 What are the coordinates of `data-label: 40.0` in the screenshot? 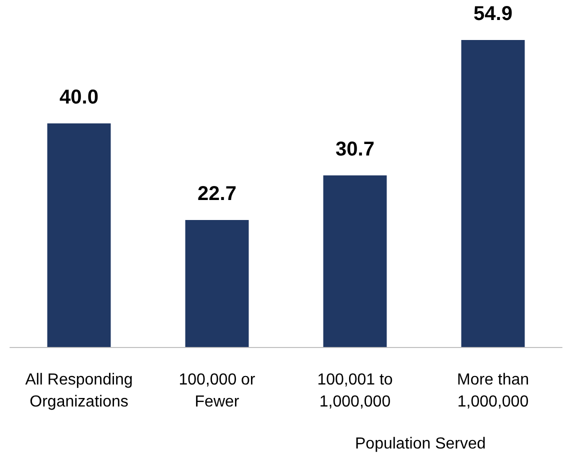 It's located at (79, 97).